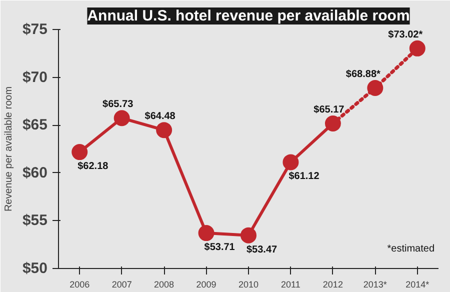 The image size is (450, 292). What do you see at coordinates (8, 149) in the screenshot?
I see `y-axis-title: Revenue per available room` at bounding box center [8, 149].